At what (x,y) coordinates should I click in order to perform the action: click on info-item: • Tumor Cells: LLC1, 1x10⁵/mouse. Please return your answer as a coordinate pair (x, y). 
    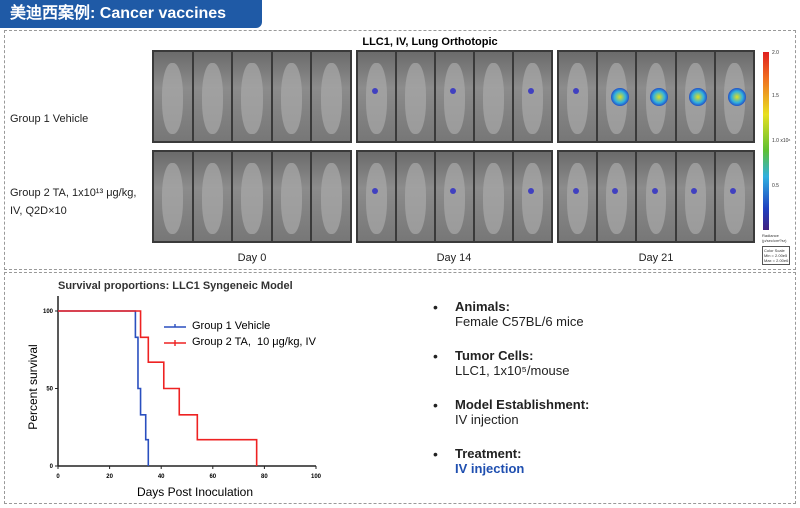
    Looking at the image, I should click on (501, 363).